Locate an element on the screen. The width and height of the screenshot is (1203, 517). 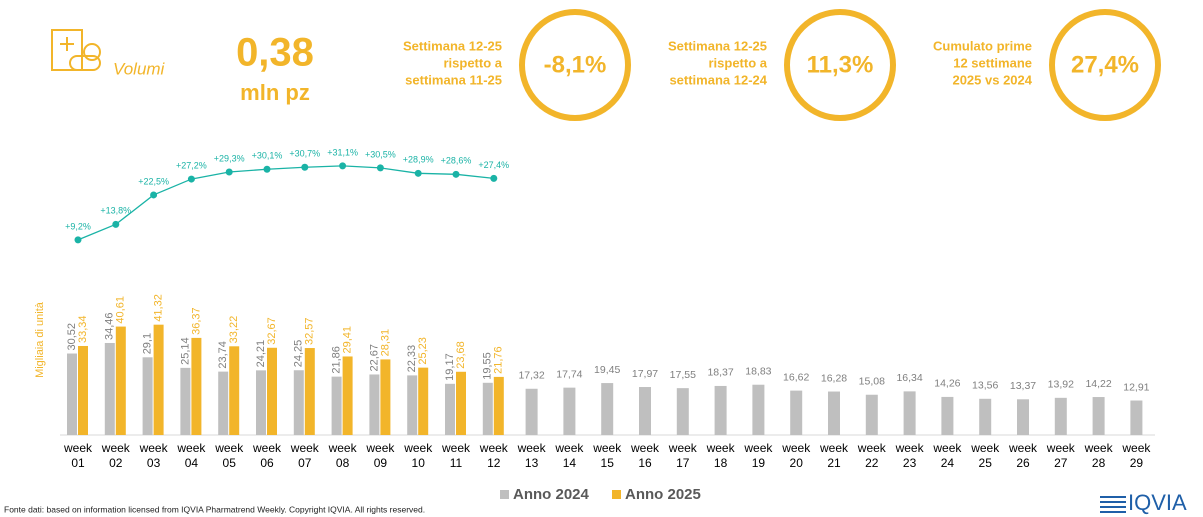
growth-label: +29,3% is located at coordinates (229, 158).